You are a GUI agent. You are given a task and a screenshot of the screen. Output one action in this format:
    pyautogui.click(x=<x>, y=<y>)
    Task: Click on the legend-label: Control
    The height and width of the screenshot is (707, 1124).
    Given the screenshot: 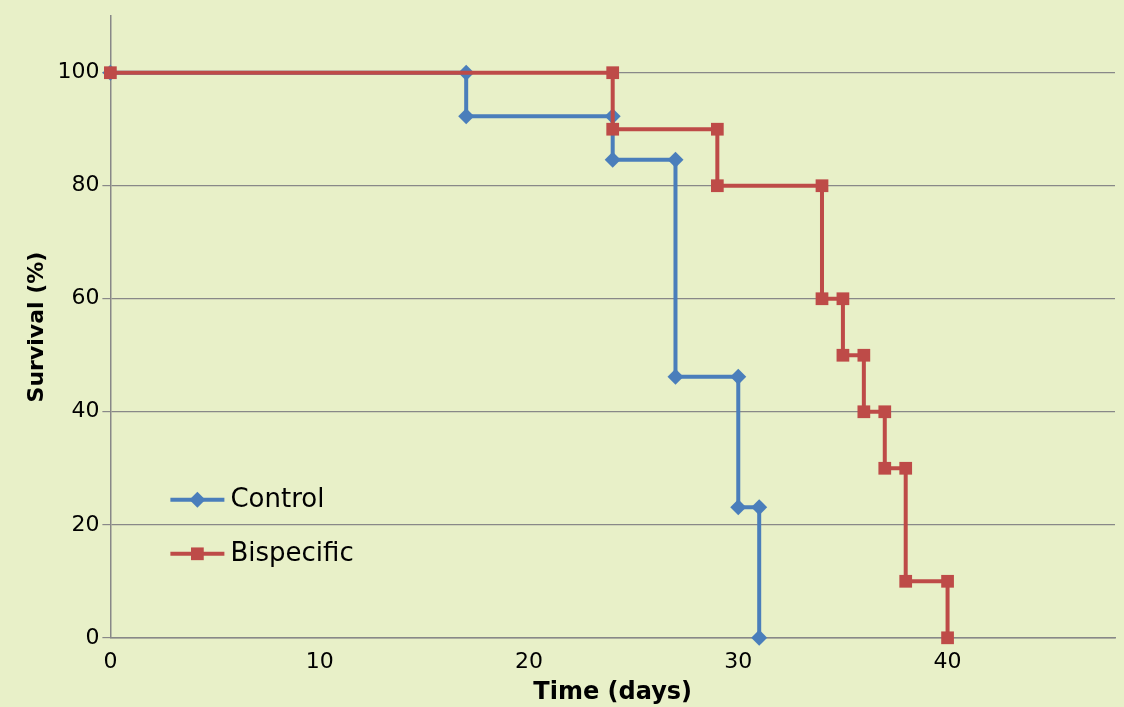 What is the action you would take?
    pyautogui.click(x=277, y=497)
    